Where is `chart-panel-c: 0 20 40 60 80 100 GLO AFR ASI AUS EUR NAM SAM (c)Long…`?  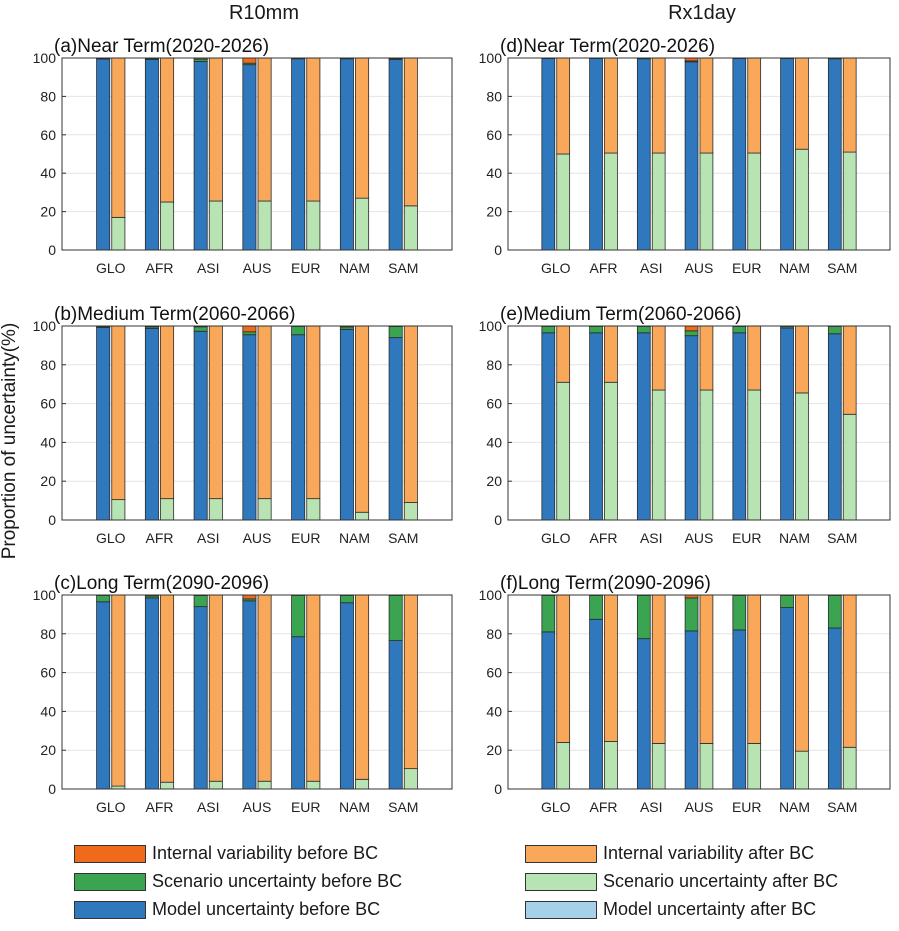
chart-panel-c: 0 20 40 60 80 100 GLO AFR ASI AUS EUR NAM SAM (c)Long… is located at coordinates (243, 694).